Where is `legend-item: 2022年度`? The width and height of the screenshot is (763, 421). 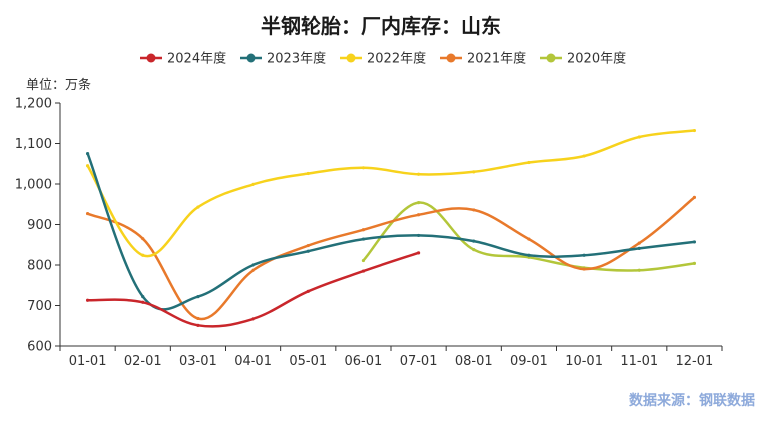 legend-item: 2022年度 is located at coordinates (383, 59).